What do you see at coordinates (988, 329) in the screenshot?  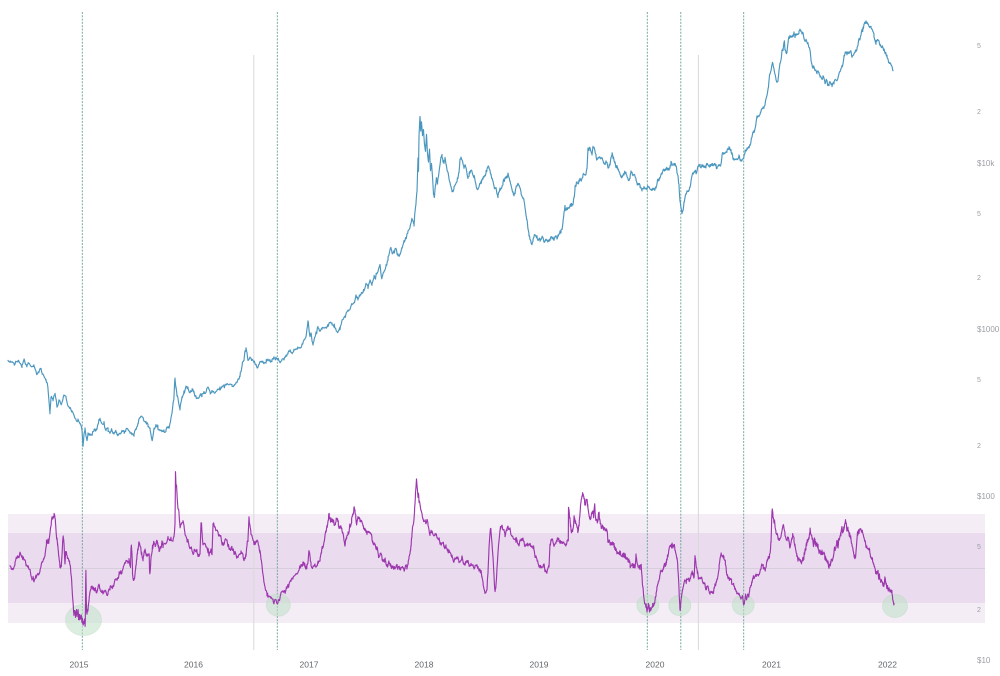 I see `svg-text: $1000` at bounding box center [988, 329].